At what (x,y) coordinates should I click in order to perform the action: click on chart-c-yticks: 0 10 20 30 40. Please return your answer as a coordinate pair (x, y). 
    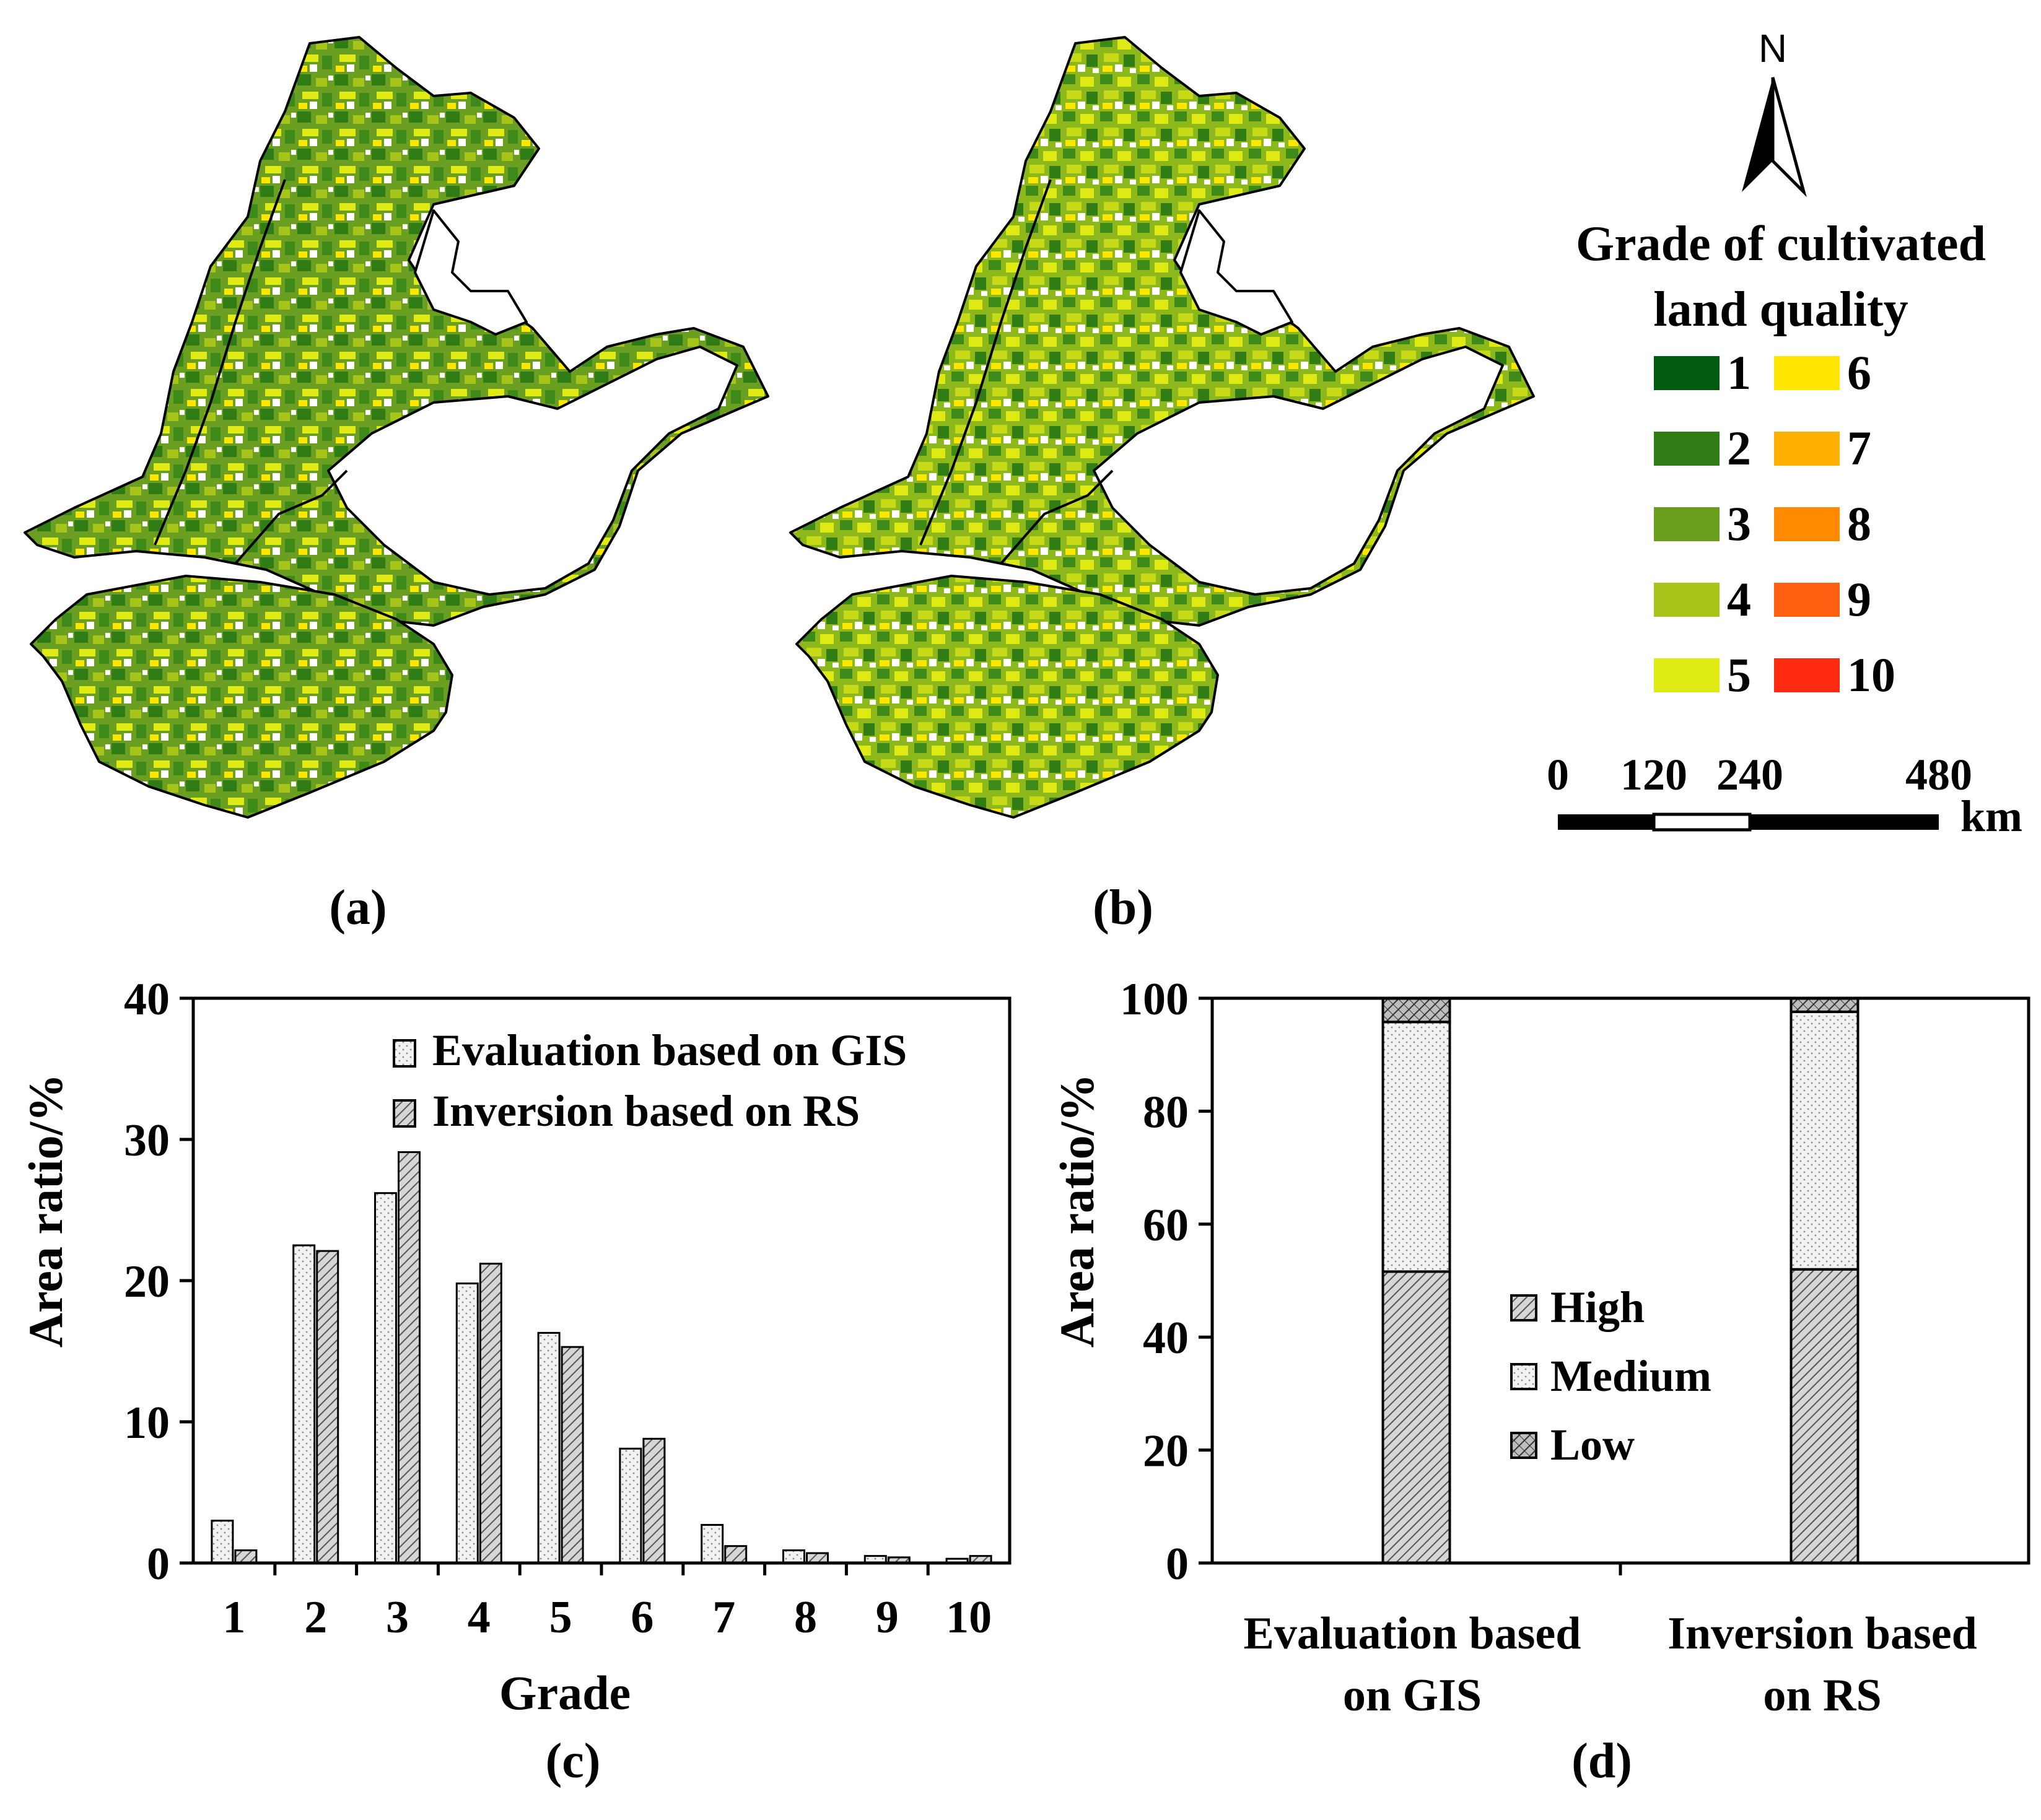
    Looking at the image, I should click on (158, 1282).